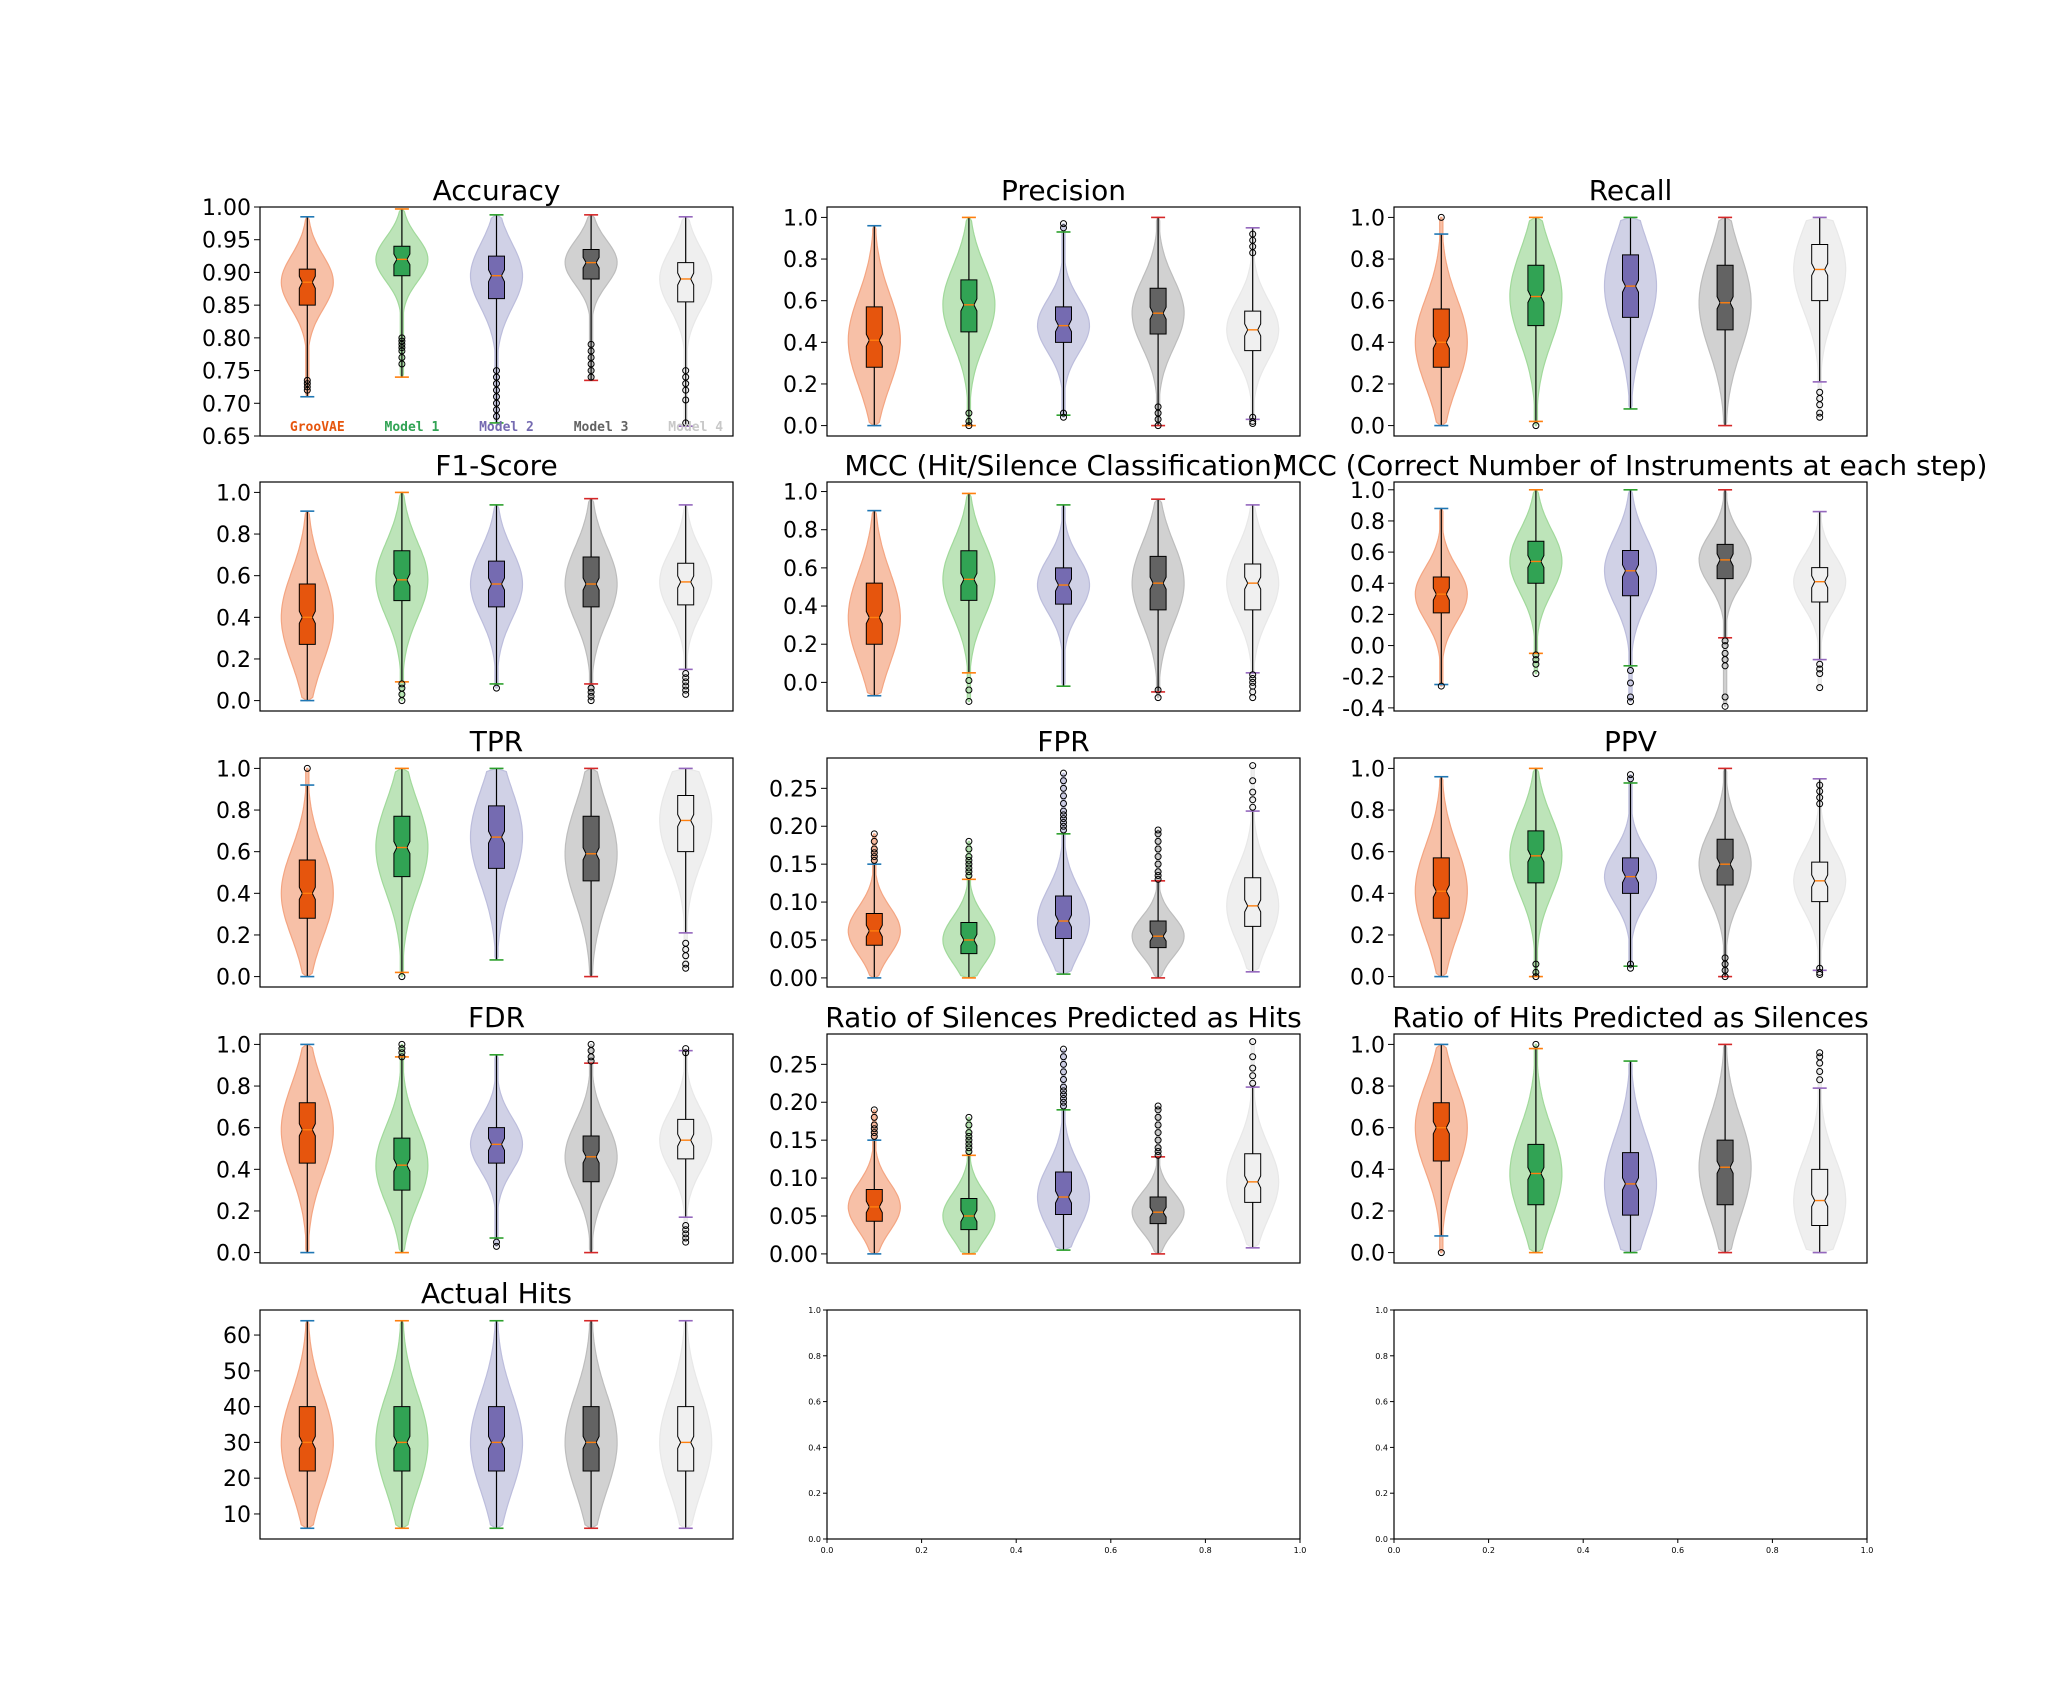 The width and height of the screenshot is (2048, 1706). Describe the element at coordinates (1367, 302) in the screenshot. I see `y-tick-label: 0.6` at that location.